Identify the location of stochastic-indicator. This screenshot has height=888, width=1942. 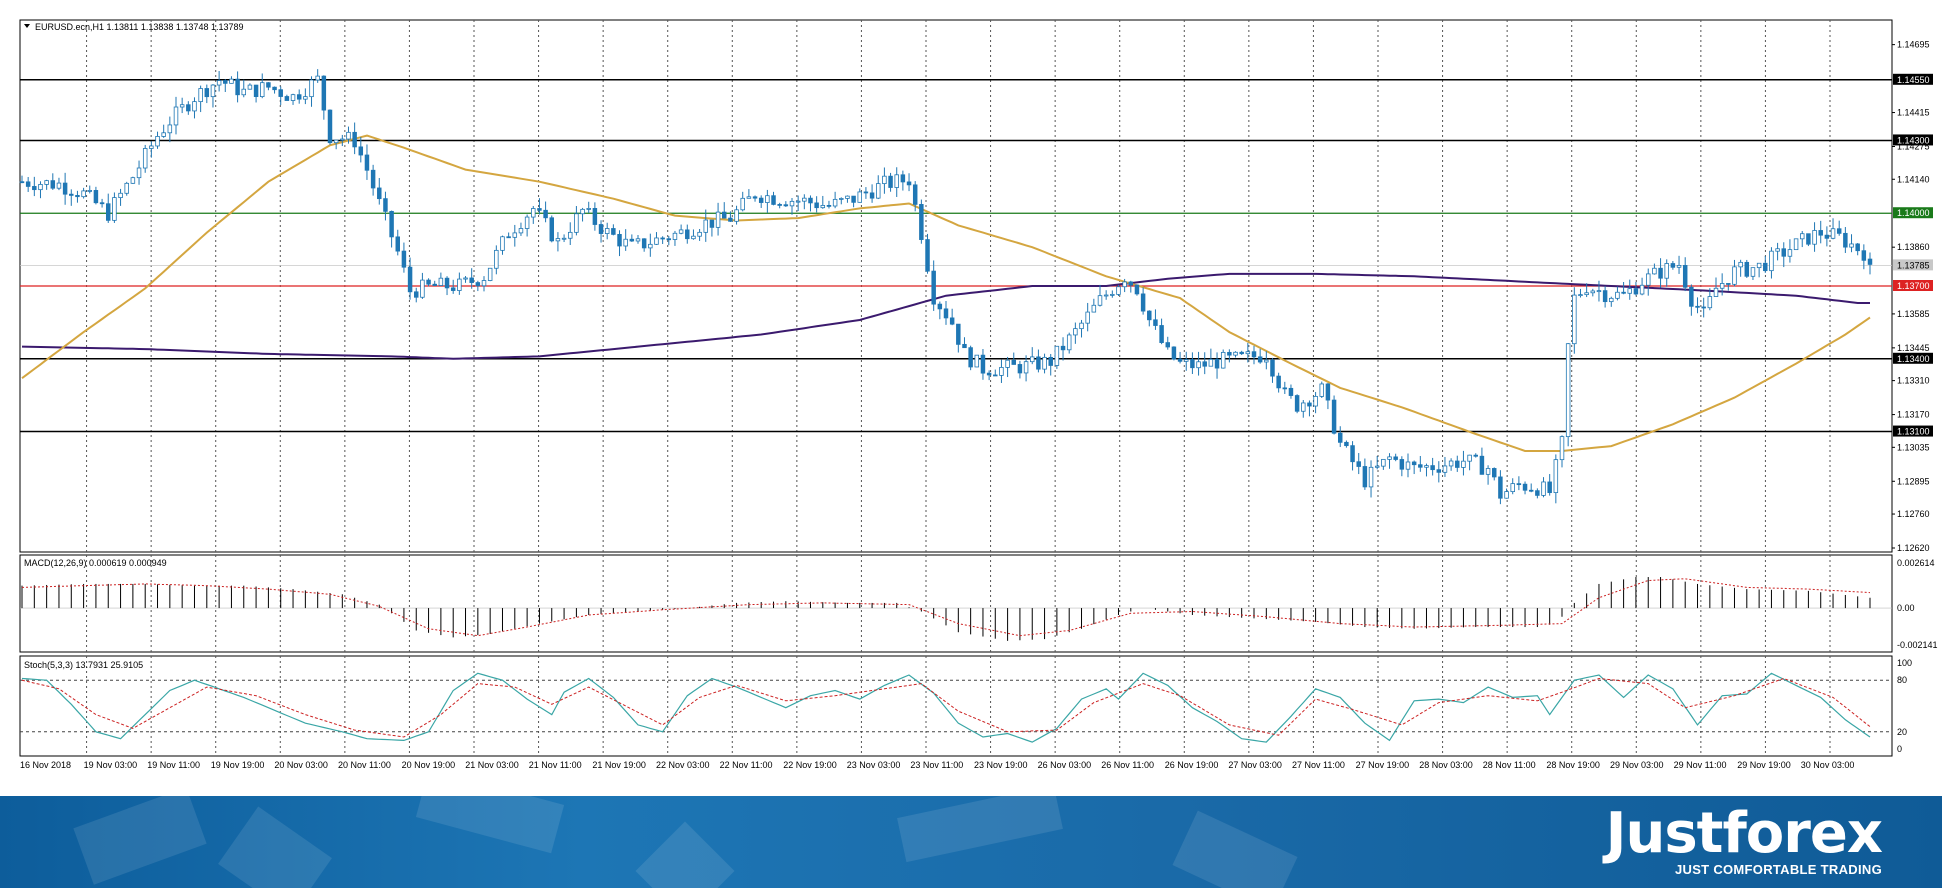
(946, 707).